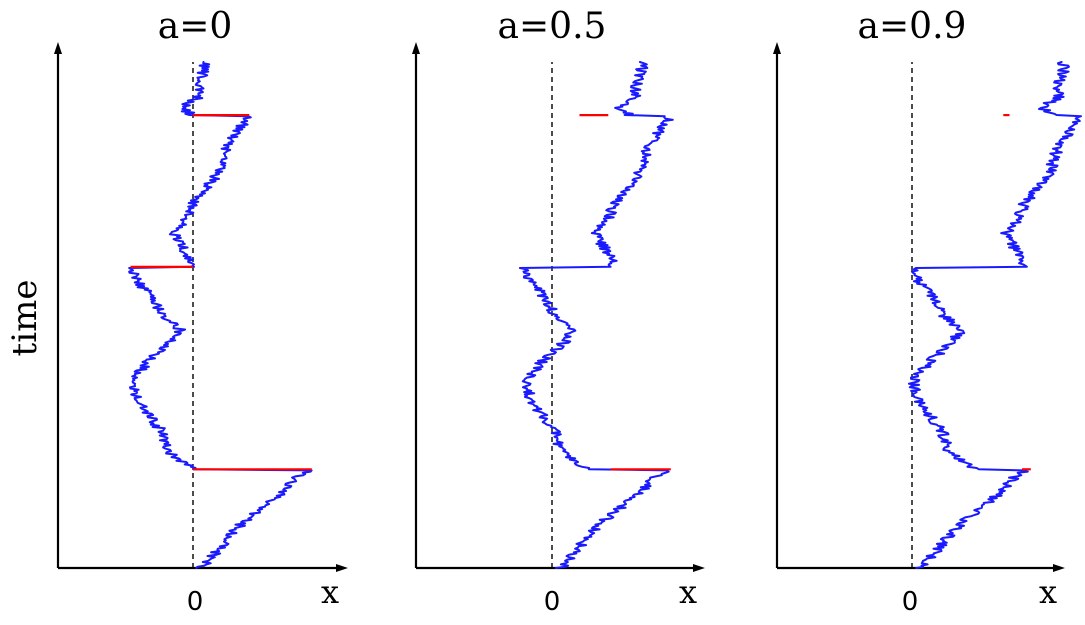  Describe the element at coordinates (25, 318) in the screenshot. I see `y-axis-label: time` at that location.